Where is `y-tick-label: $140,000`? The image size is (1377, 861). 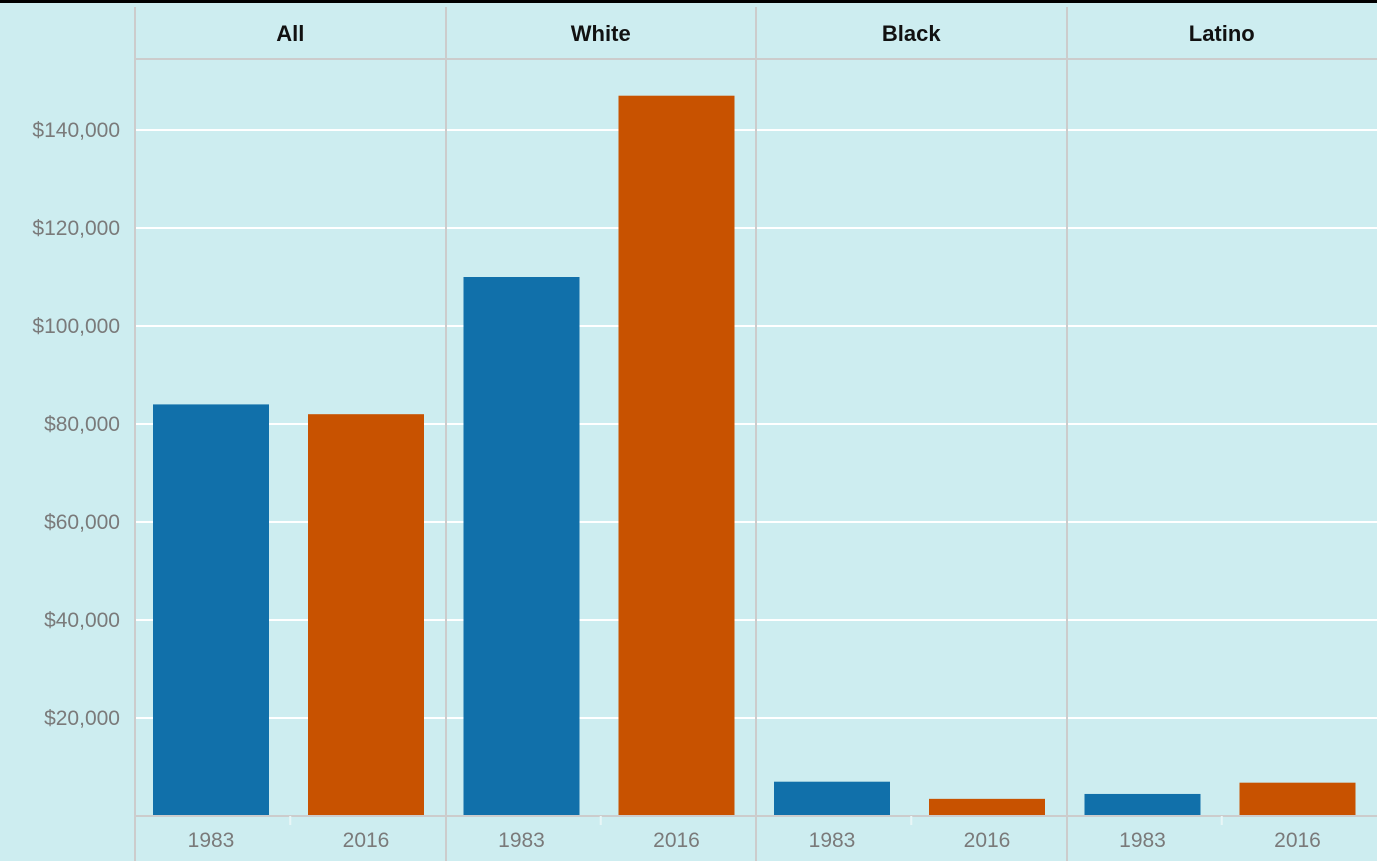 y-tick-label: $140,000 is located at coordinates (76, 130).